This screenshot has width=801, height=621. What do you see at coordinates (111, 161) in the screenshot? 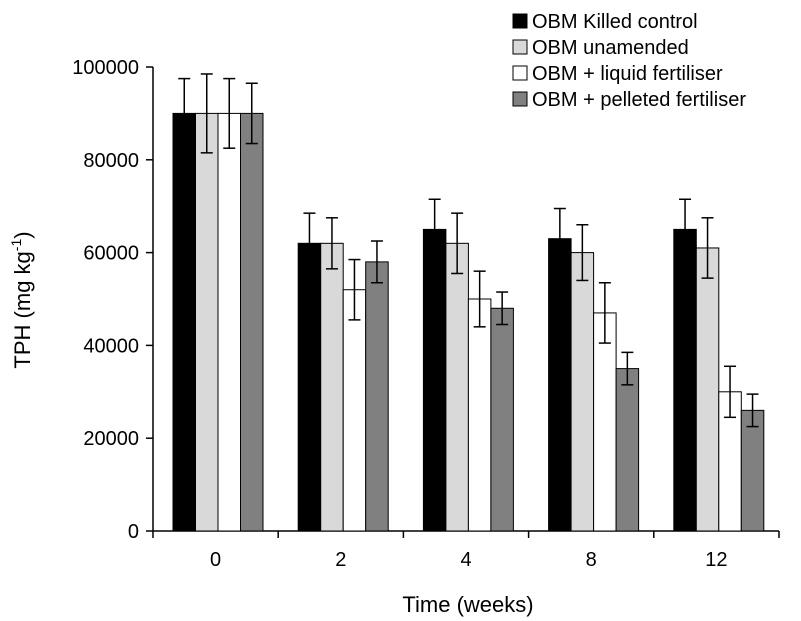
I see `y-tick-label: 80000` at bounding box center [111, 161].